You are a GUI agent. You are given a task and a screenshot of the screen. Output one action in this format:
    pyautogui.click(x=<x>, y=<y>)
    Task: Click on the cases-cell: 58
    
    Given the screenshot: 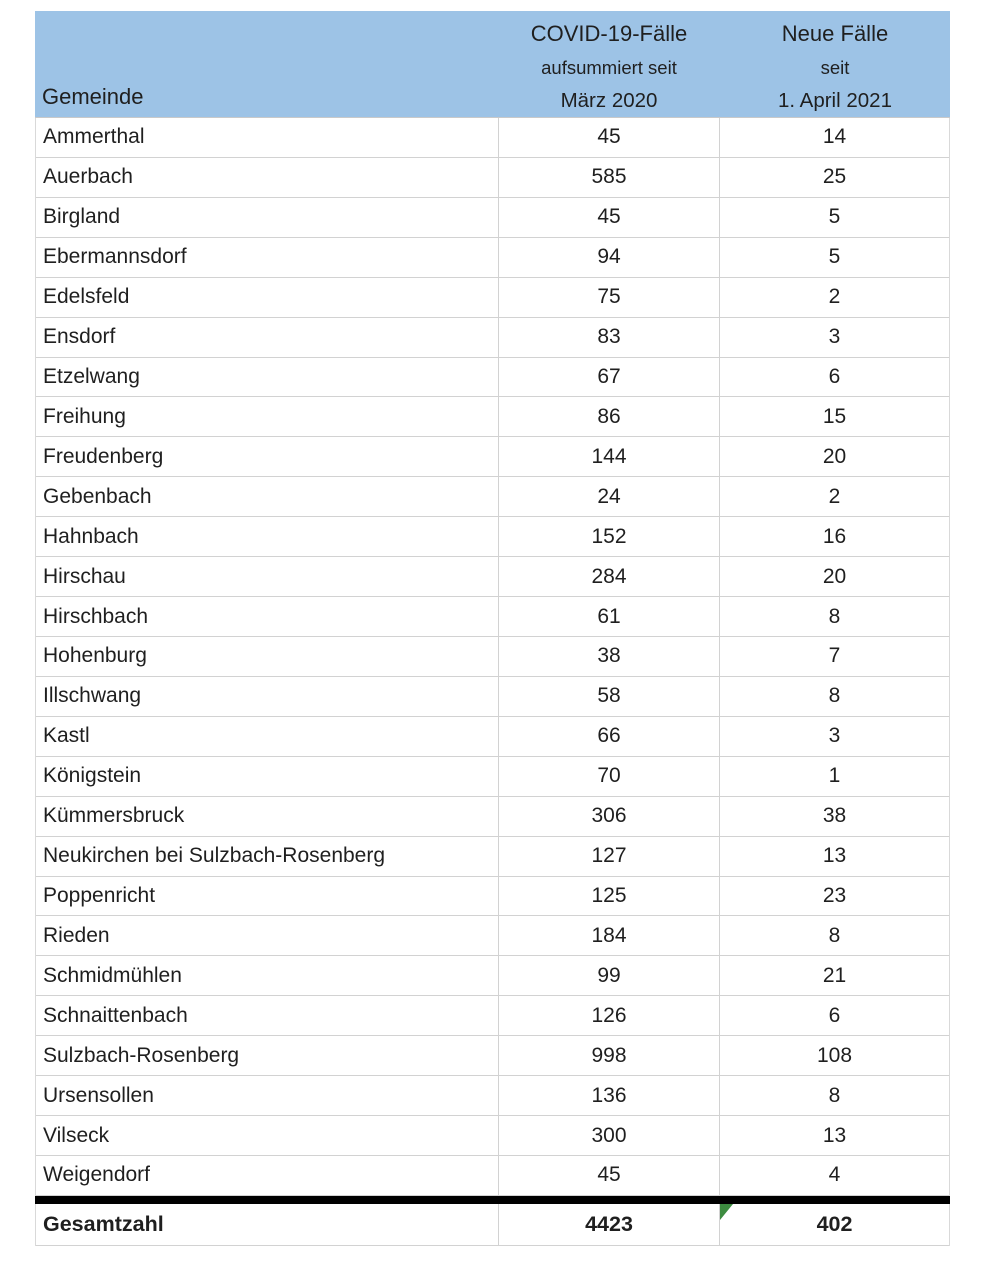 What is the action you would take?
    pyautogui.click(x=609, y=696)
    